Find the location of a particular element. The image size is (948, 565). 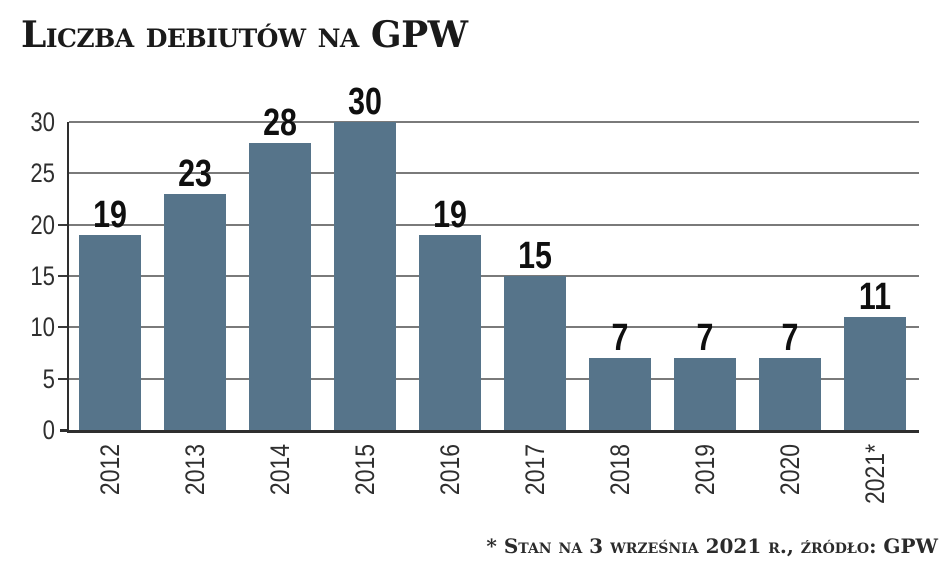

x-axis-label-2012: 2012 is located at coordinates (110, 470).